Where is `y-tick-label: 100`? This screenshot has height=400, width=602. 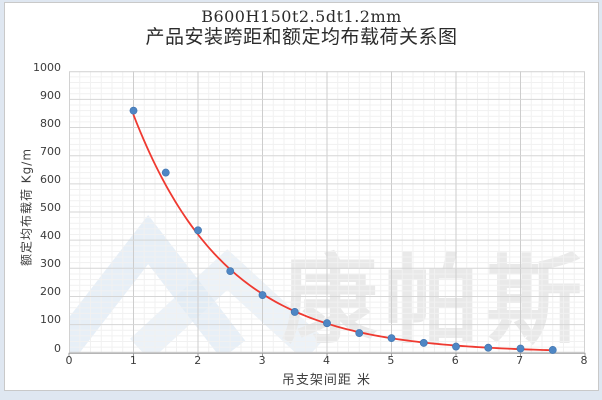
y-tick-label: 100 is located at coordinates (50, 320).